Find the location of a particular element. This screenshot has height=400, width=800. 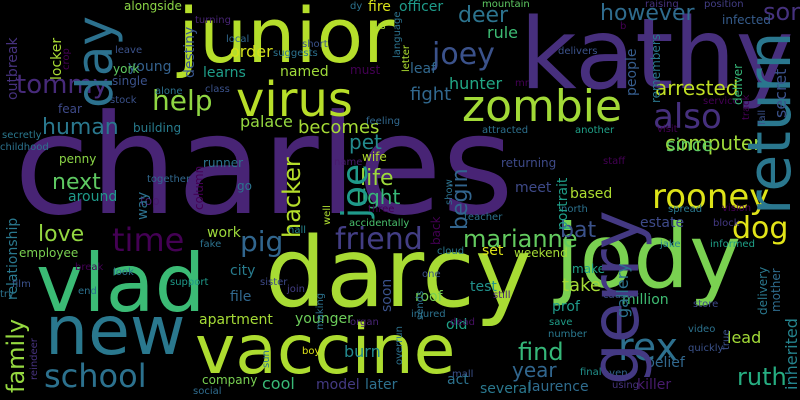

cloud-word: spread is located at coordinates (685, 209).